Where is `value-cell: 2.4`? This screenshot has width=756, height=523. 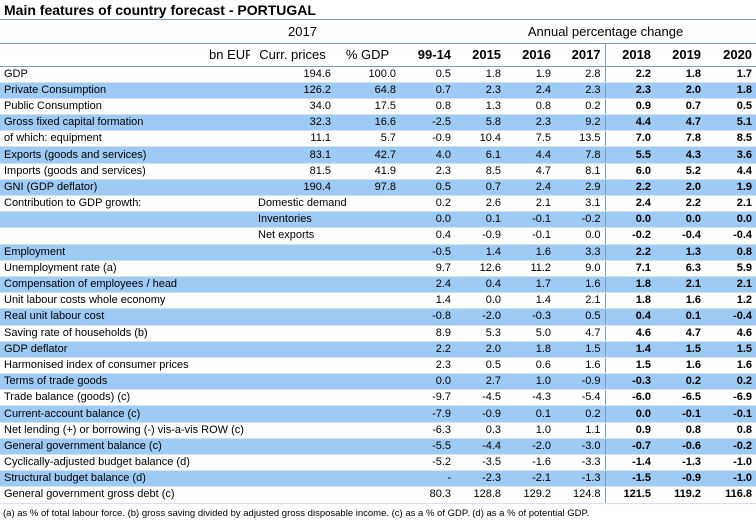 value-cell: 2.4 is located at coordinates (530, 188).